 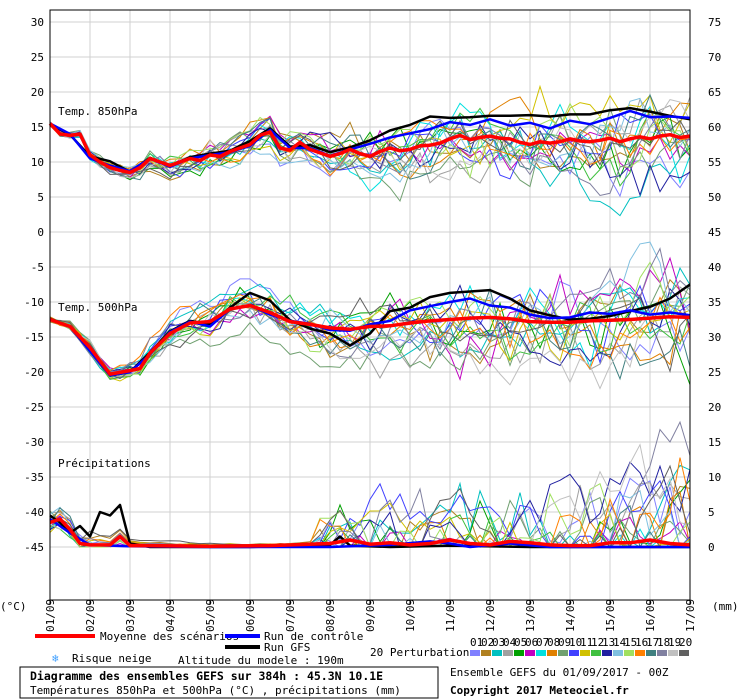 What do you see at coordinates (539, 690) in the screenshot?
I see `footer-copyright: Copyright 2017 Meteociel.fr` at bounding box center [539, 690].